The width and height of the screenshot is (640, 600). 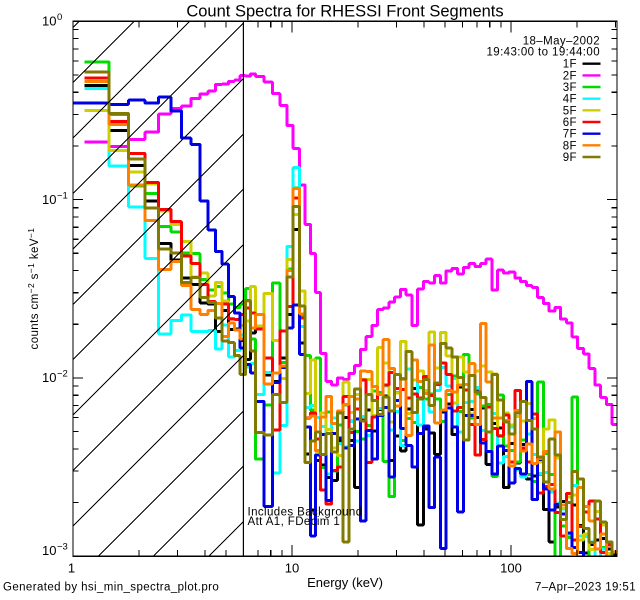 What do you see at coordinates (59, 17) in the screenshot?
I see `svg-text: 0` at bounding box center [59, 17].